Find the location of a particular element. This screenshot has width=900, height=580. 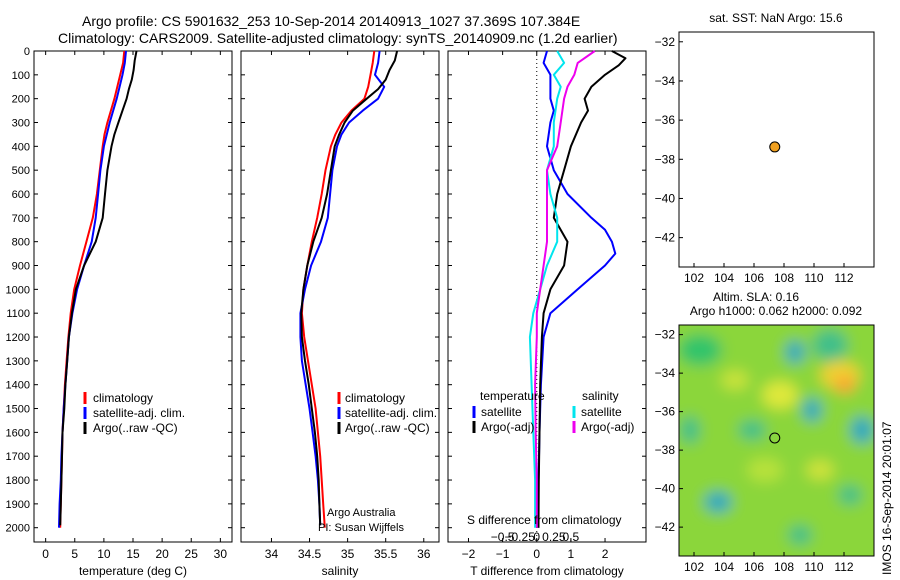

depth-tick-label: 600 is located at coordinates (21, 195).